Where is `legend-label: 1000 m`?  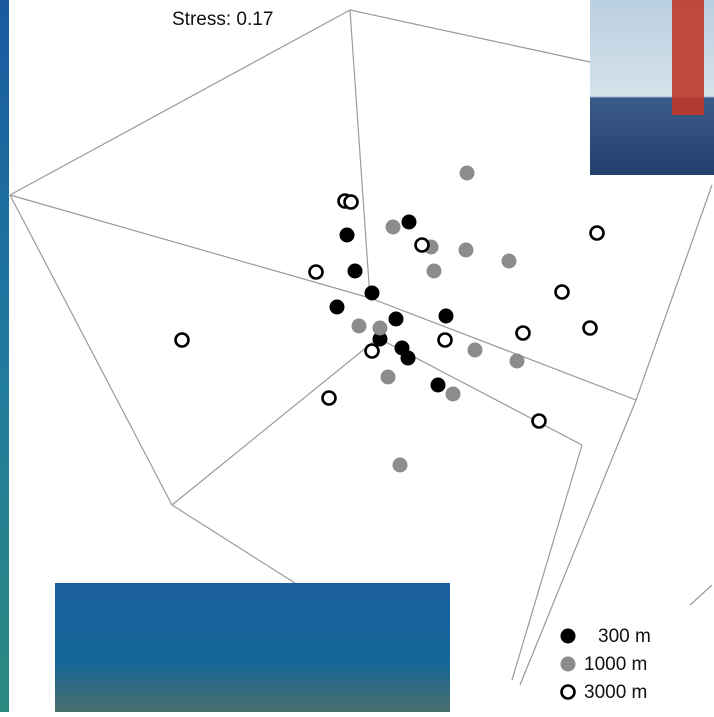
legend-label: 1000 m is located at coordinates (615, 664).